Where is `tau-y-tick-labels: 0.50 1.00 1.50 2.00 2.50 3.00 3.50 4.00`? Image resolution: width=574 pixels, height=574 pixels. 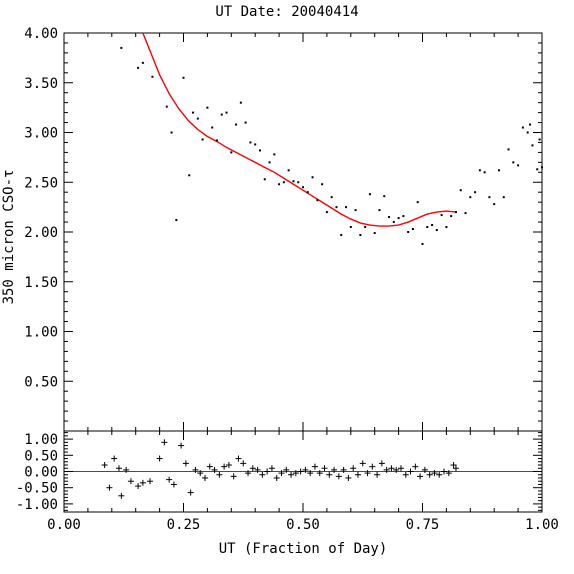 tau-y-tick-labels: 0.50 1.00 1.50 2.00 2.50 3.00 3.50 4.00 is located at coordinates (41, 208).